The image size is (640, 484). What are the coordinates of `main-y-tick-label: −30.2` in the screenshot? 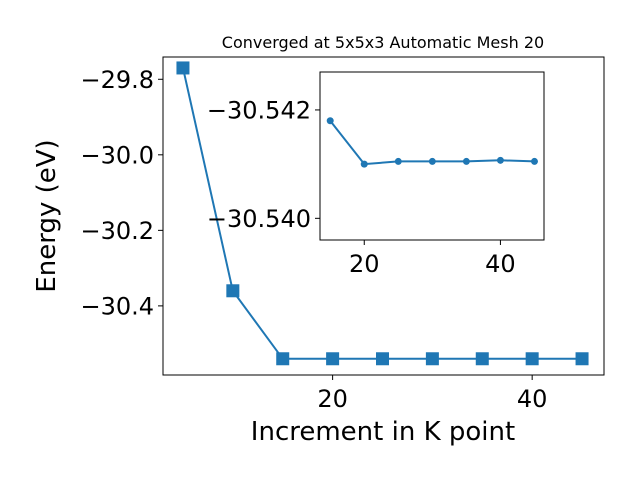 It's located at (117, 231).